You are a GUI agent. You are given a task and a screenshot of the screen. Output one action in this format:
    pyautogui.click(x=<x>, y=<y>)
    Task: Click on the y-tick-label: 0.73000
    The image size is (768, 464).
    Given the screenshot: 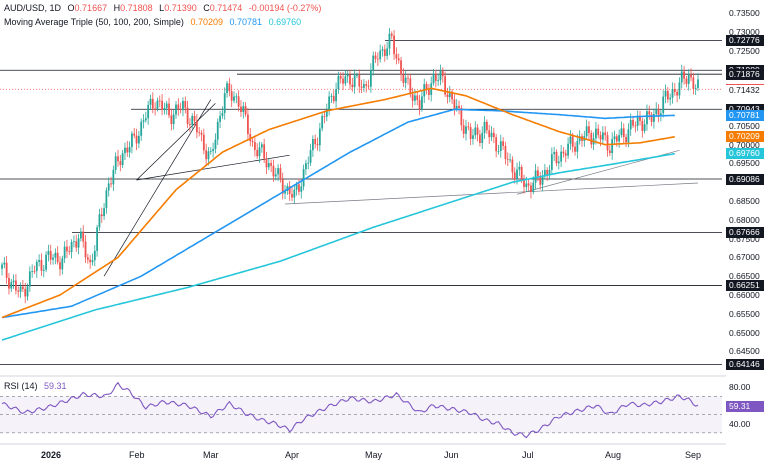 What is the action you would take?
    pyautogui.click(x=744, y=31)
    